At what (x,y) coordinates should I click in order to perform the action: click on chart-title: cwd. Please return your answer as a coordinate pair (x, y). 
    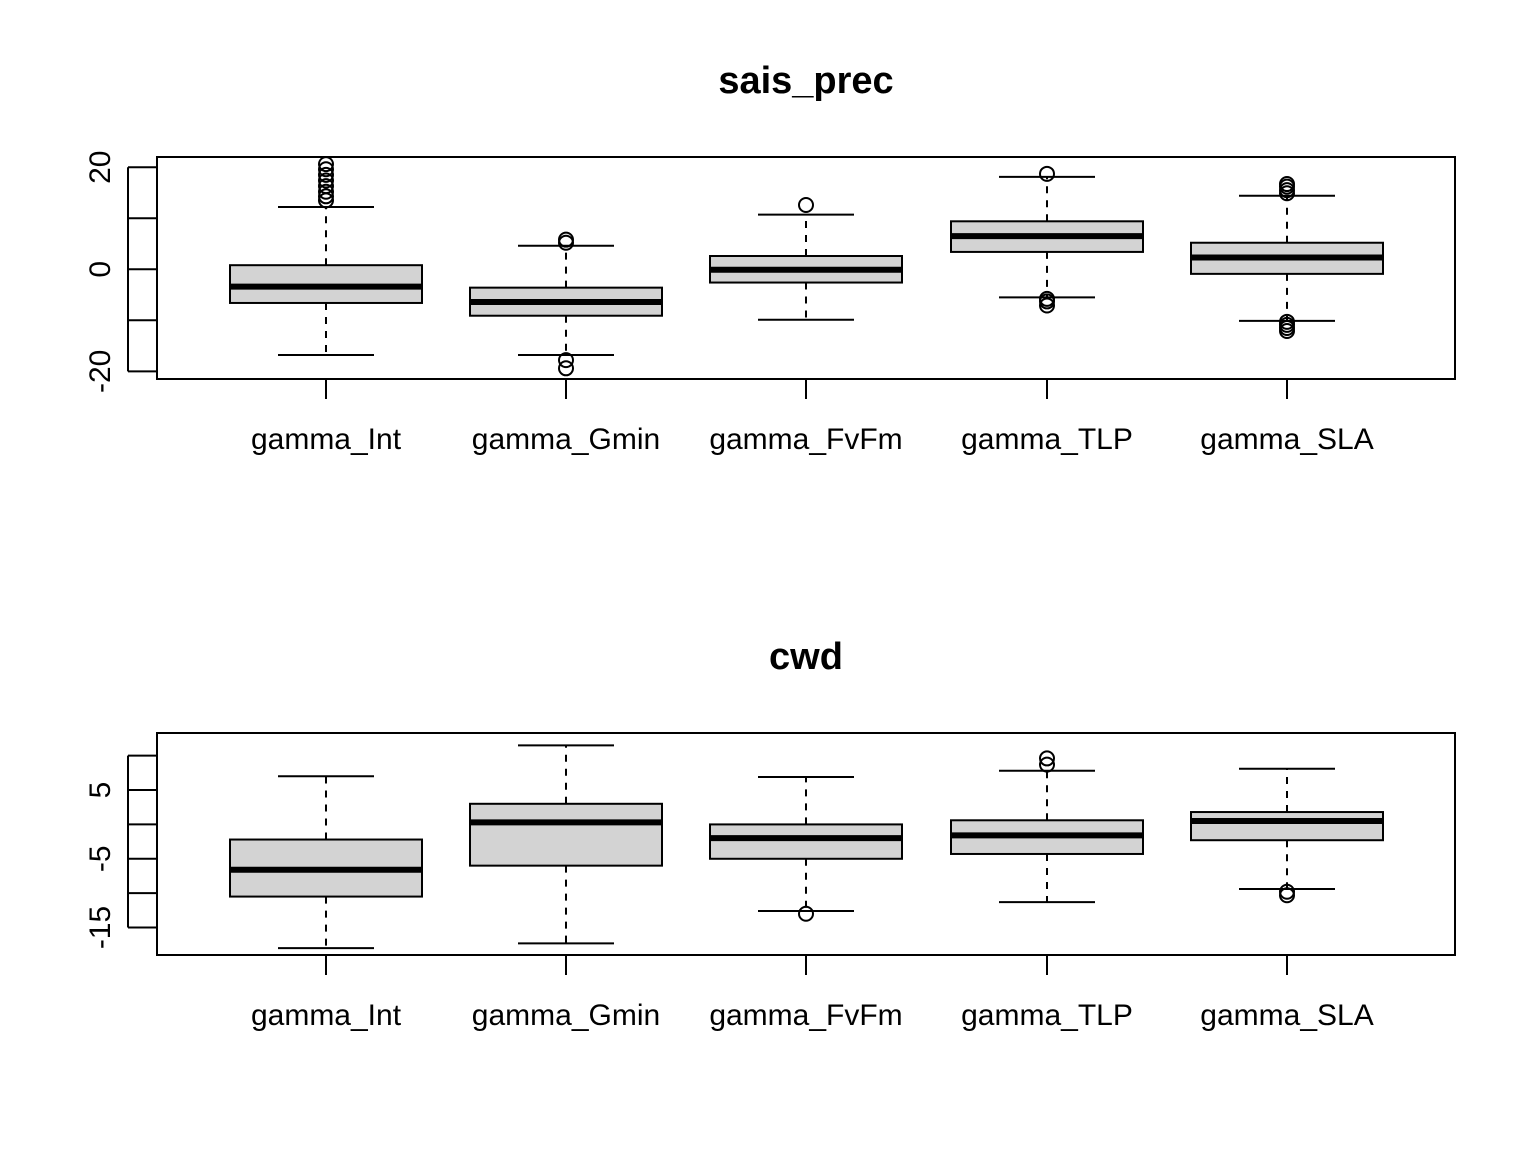
    Looking at the image, I should click on (806, 657).